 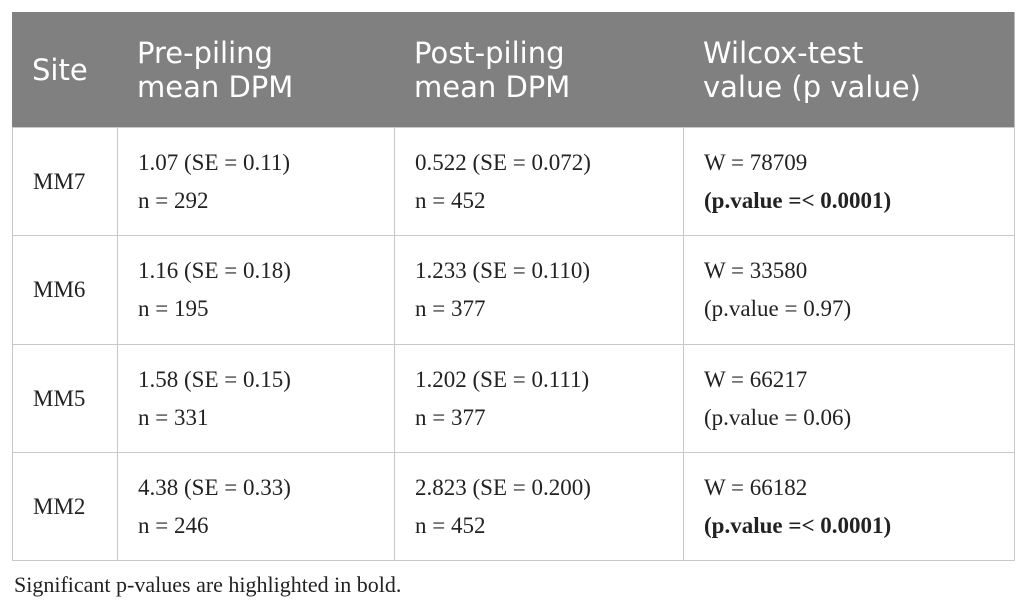 I want to click on header-cell: Post-piling mean DPM, so click(x=539, y=70).